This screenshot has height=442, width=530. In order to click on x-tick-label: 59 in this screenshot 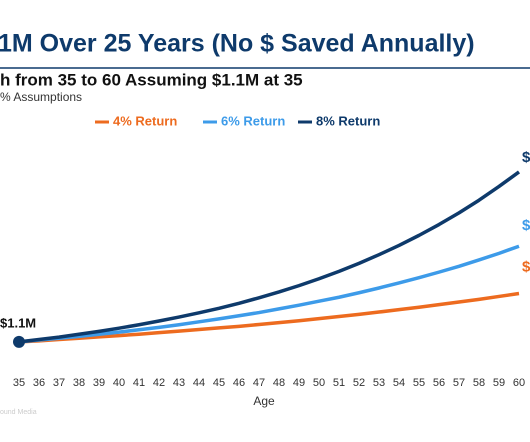, I will do `click(499, 383)`.